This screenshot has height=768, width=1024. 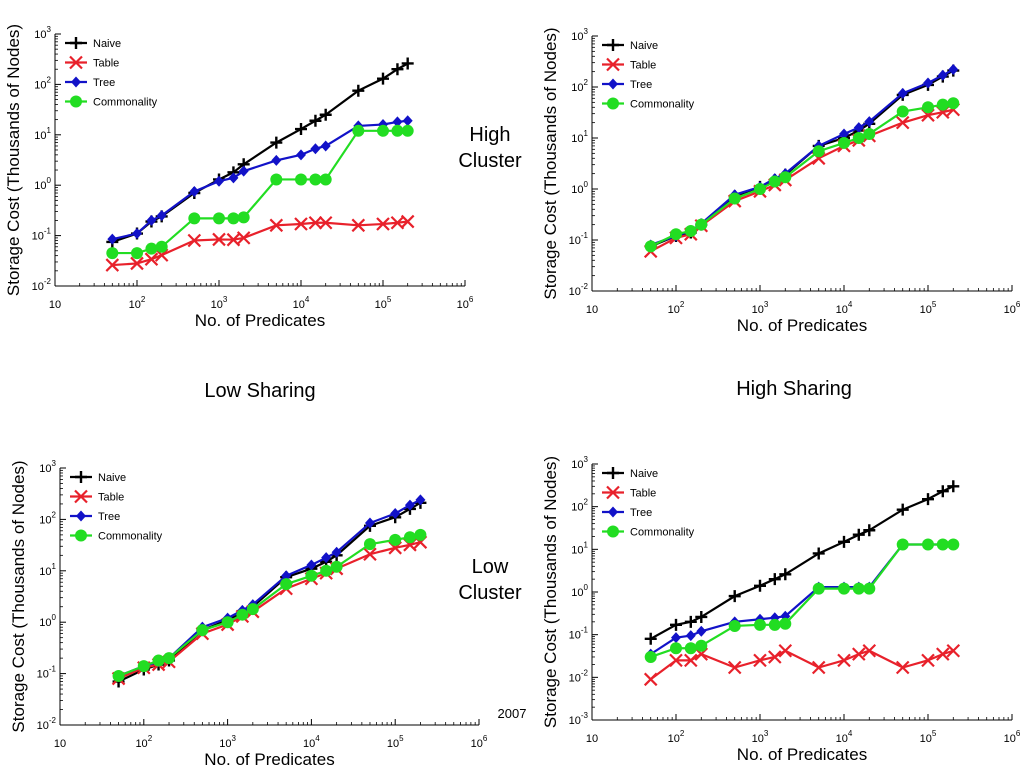 I want to click on tick-label: 10¹, so click(x=579, y=137).